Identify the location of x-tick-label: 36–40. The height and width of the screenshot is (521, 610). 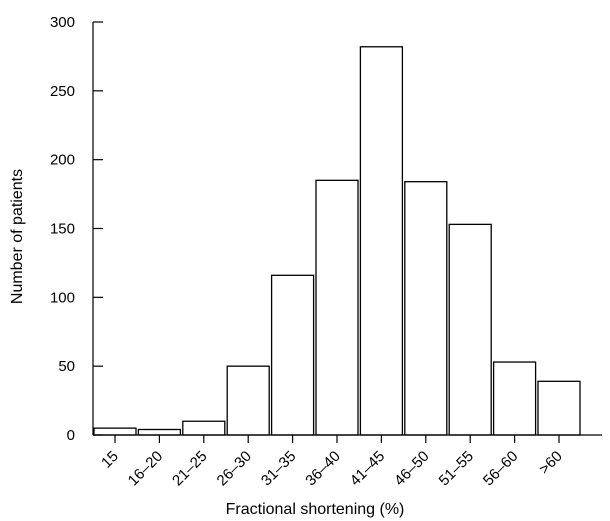
(323, 469).